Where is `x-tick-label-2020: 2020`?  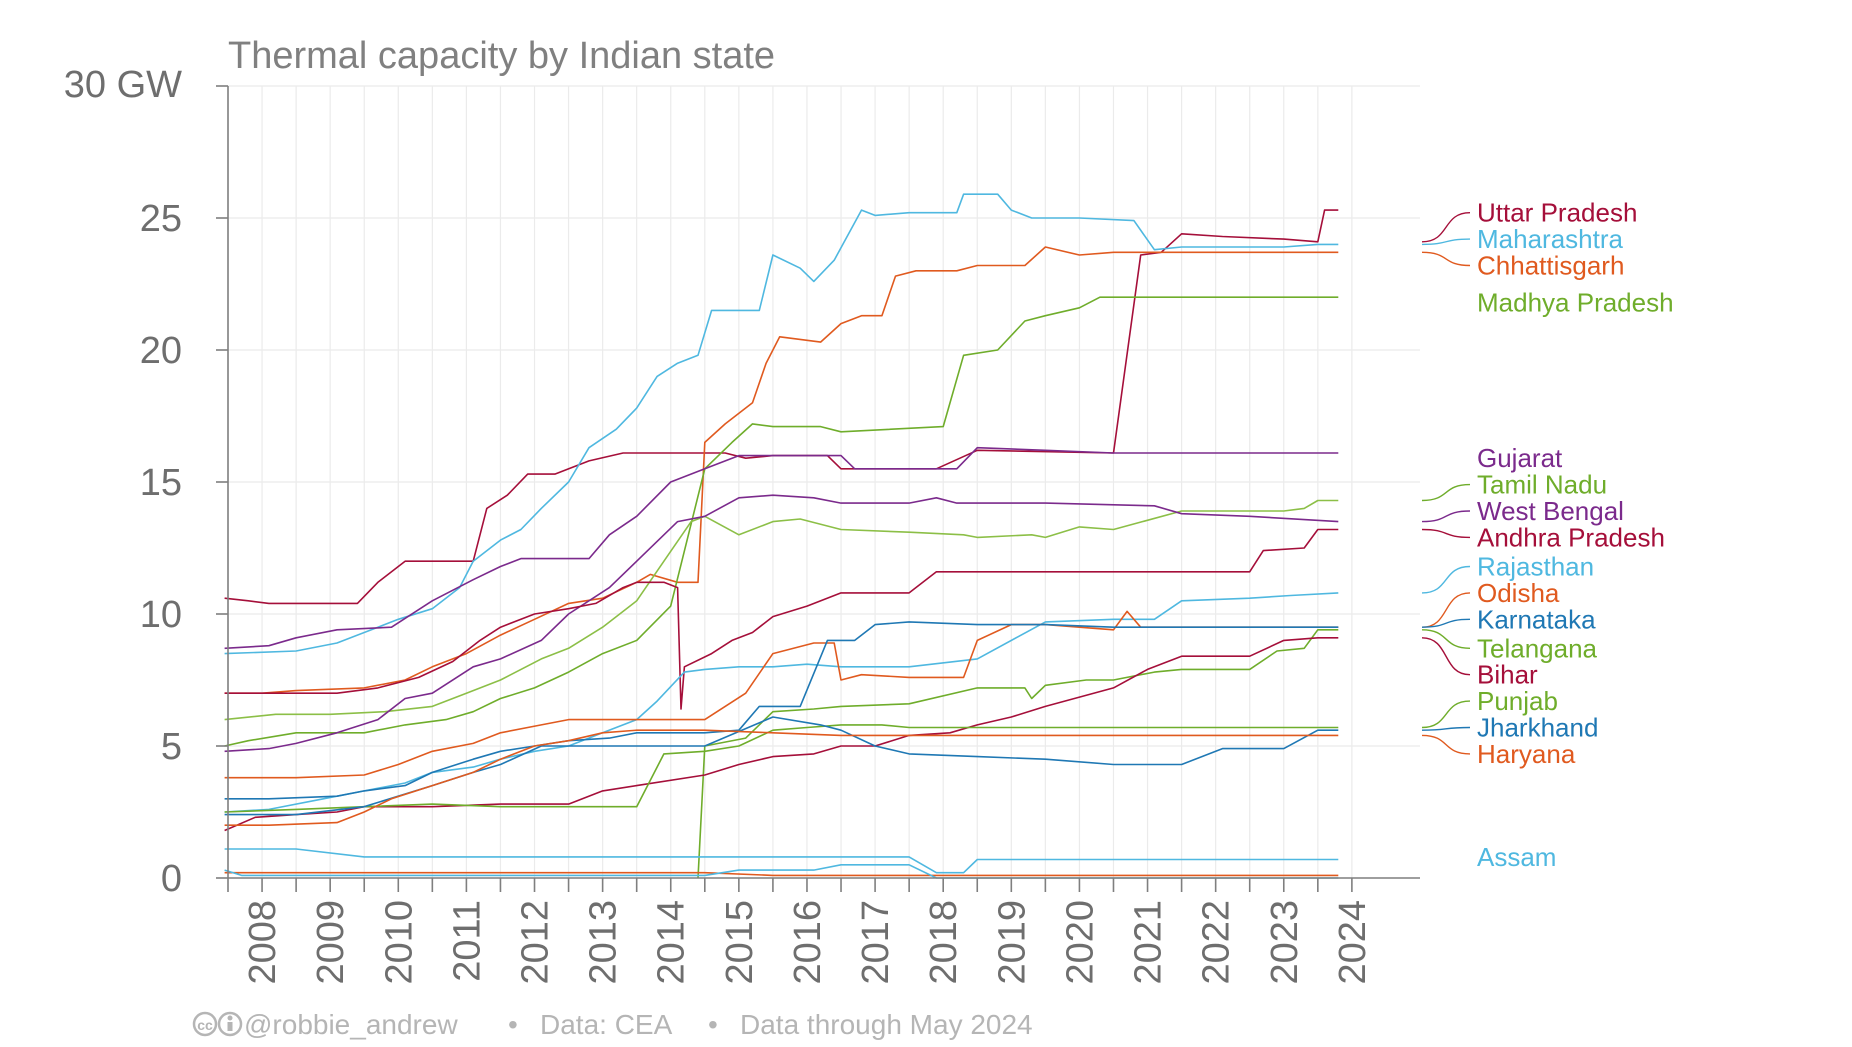 x-tick-label-2020: 2020 is located at coordinates (1080, 942).